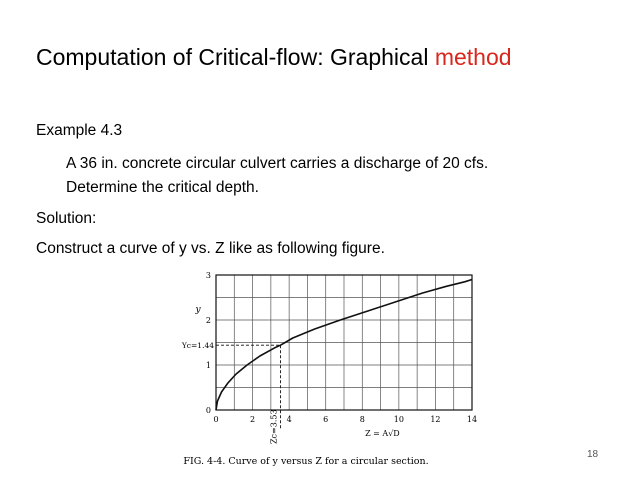 Image resolution: width=638 pixels, height=479 pixels. What do you see at coordinates (362, 419) in the screenshot?
I see `x-tick-label: 8` at bounding box center [362, 419].